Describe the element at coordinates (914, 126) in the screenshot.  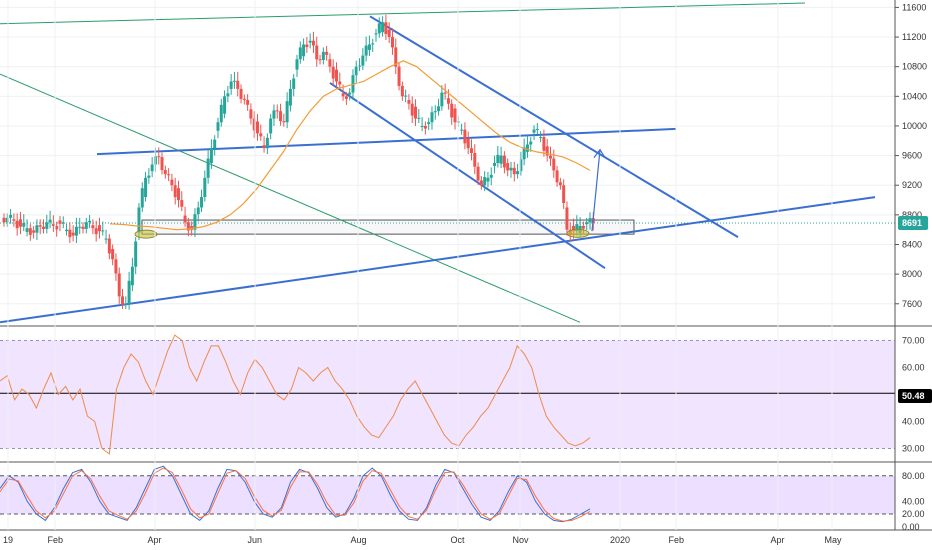
I see `price-tick-label: 10000` at that location.